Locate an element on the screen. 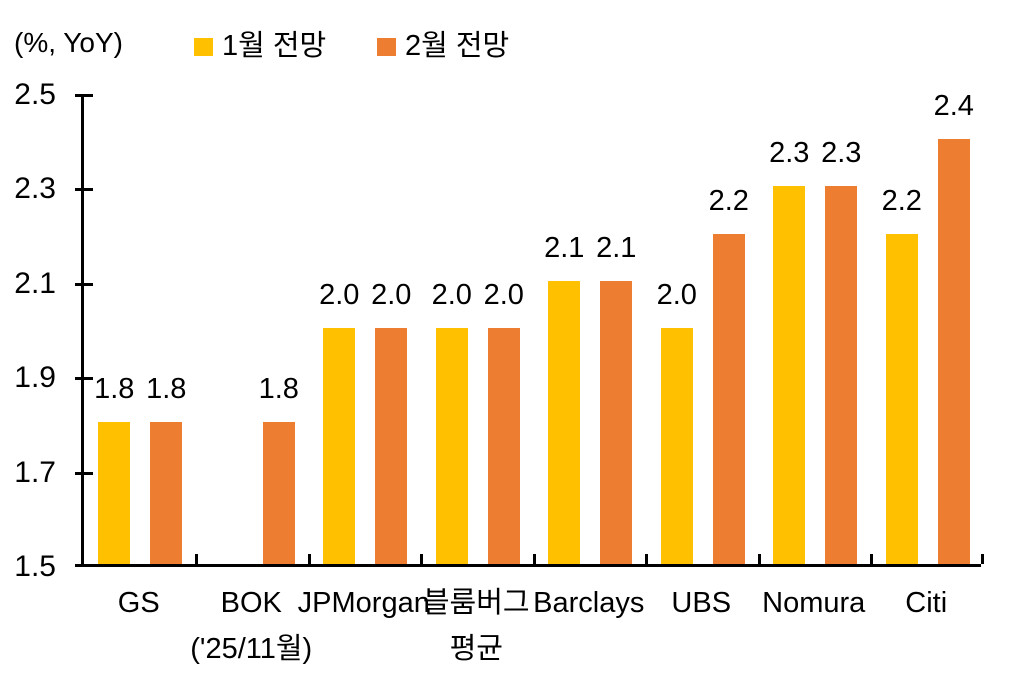 This screenshot has width=1012, height=691. y-axis-tick-label: 2.3 is located at coordinates (35, 189).